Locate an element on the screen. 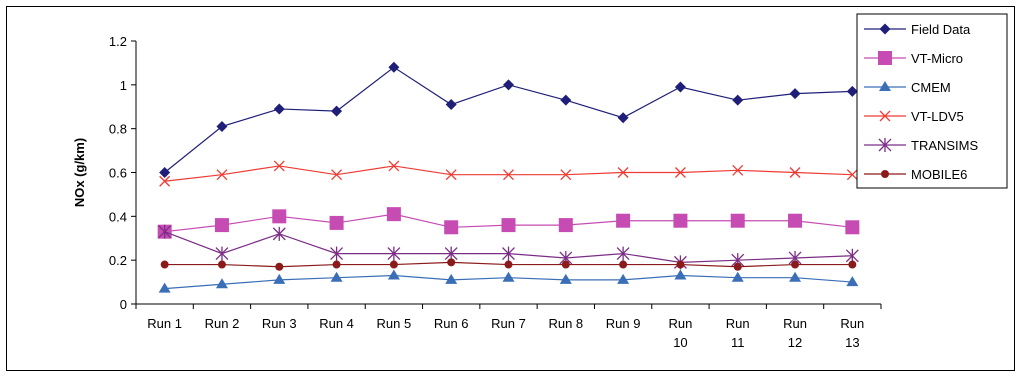  series-cmem is located at coordinates (508, 281).